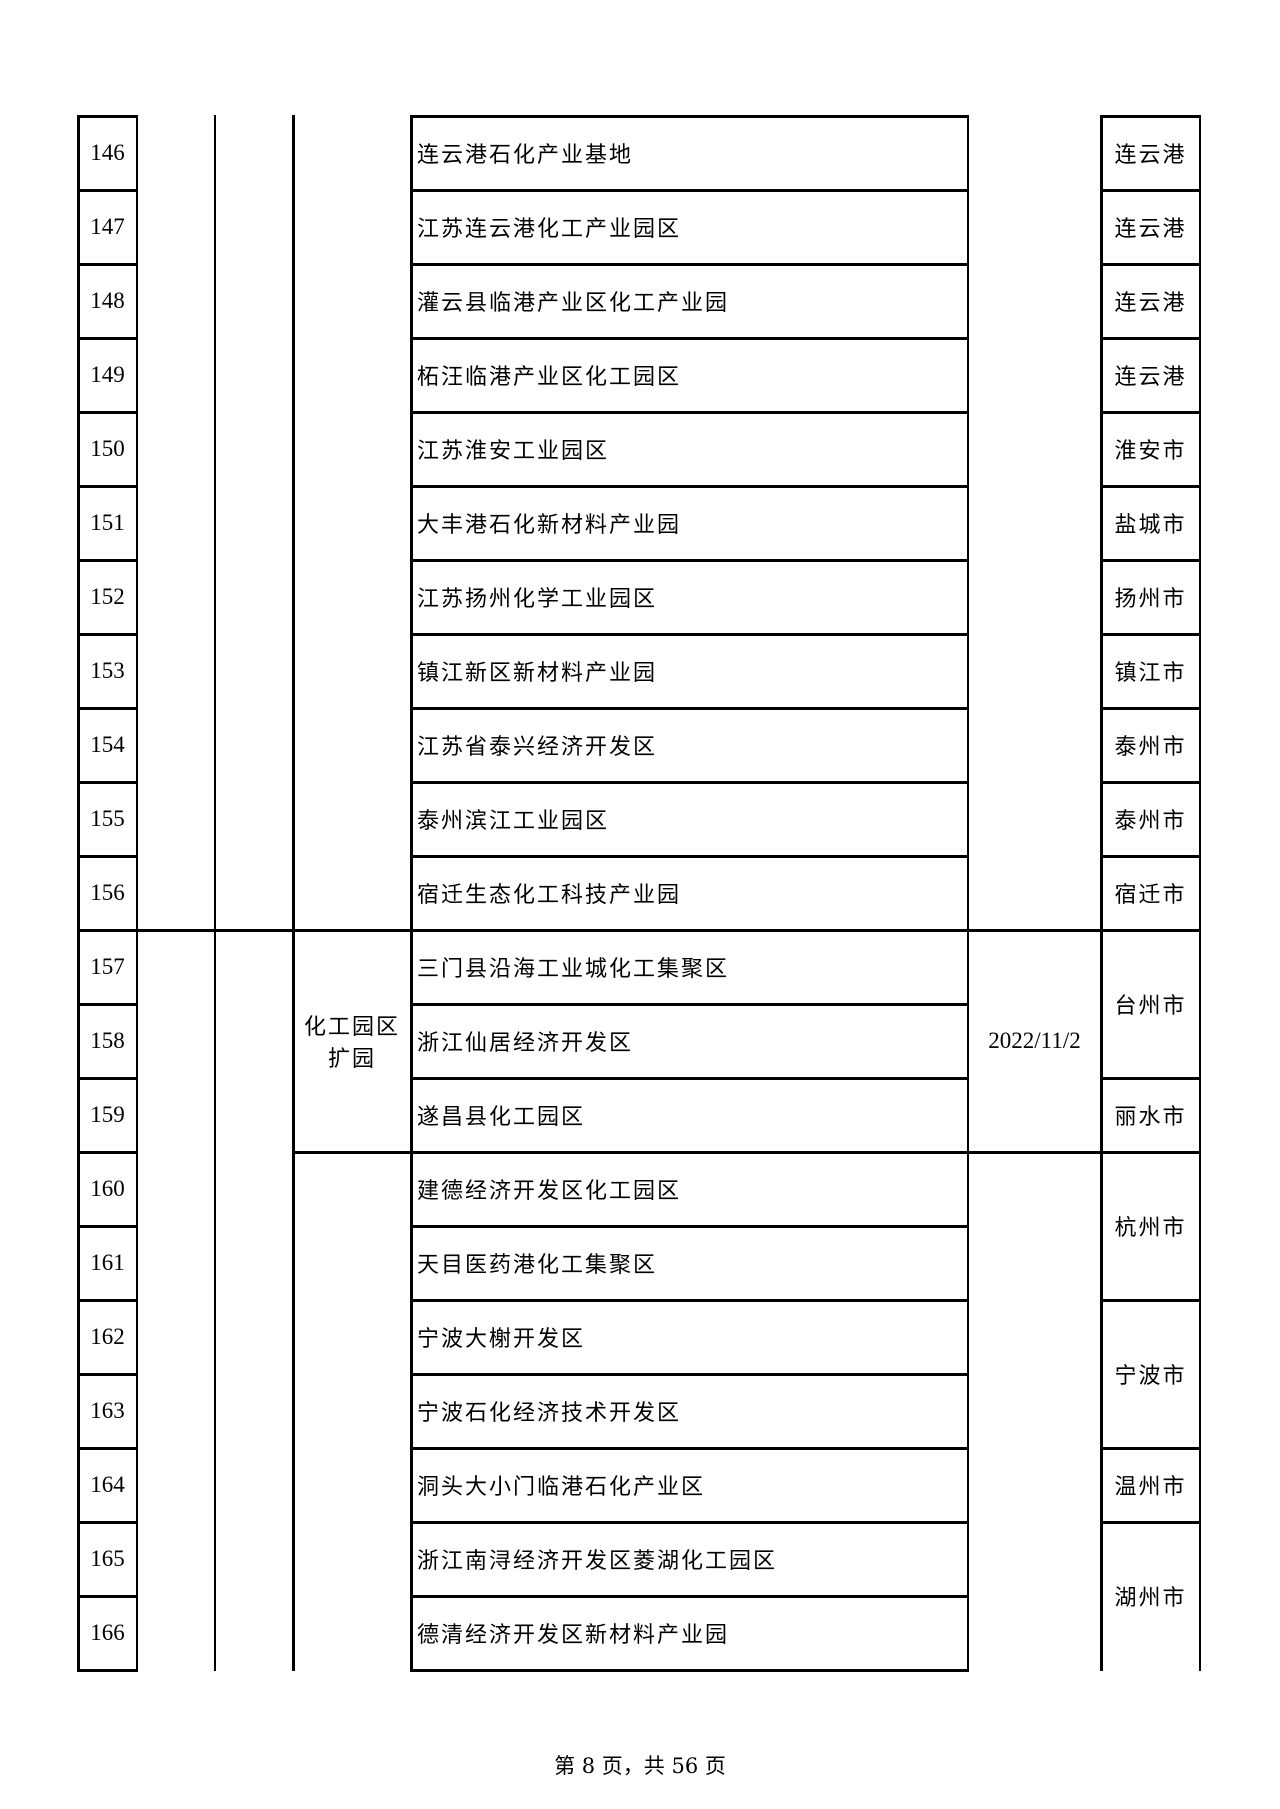 This screenshot has width=1280, height=1809. Describe the element at coordinates (513, 821) in the screenshot. I see `park-name: 泰州滨江工业园区` at that location.